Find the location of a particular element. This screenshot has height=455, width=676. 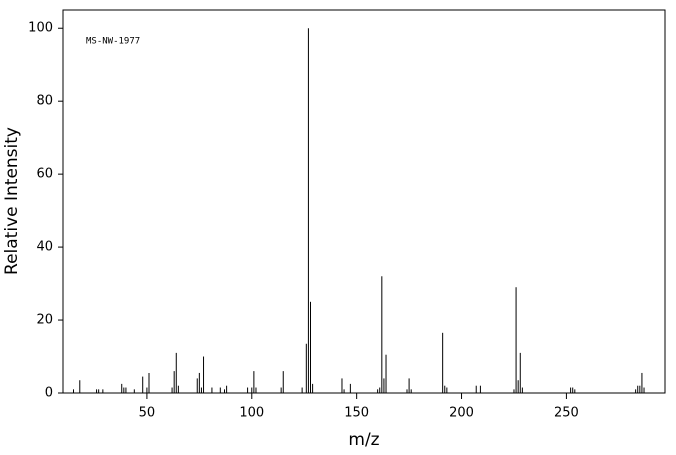

y-tick-label: 20 is located at coordinates (44, 320).